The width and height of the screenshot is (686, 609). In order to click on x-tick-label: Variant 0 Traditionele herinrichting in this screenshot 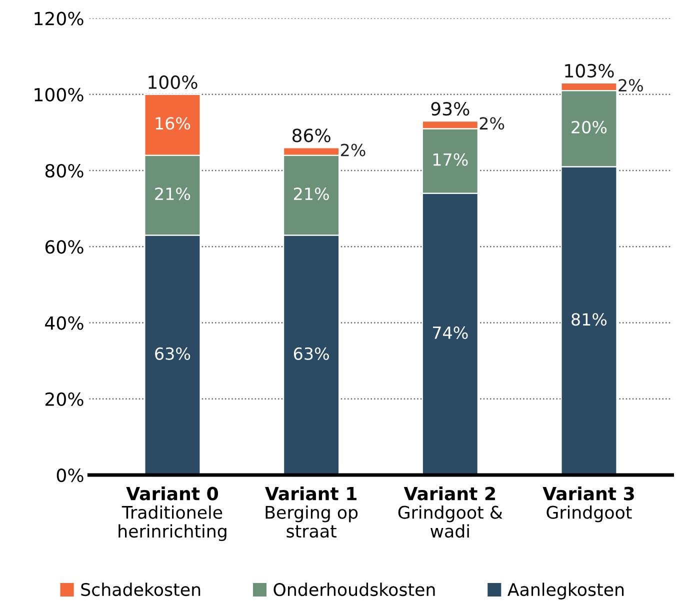, I will do `click(172, 514)`.